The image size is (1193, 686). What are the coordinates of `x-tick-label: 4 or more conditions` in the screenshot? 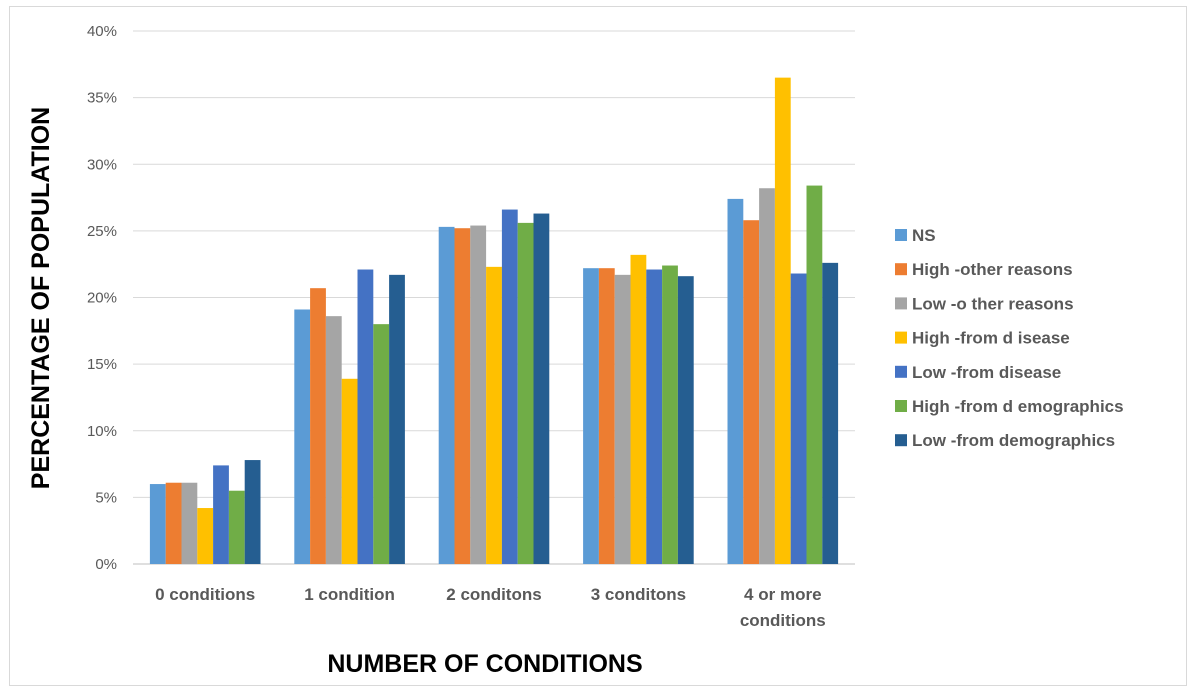 It's located at (783, 607).